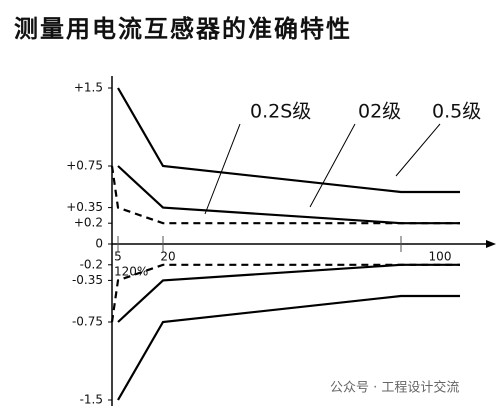 The width and height of the screenshot is (497, 409). Describe the element at coordinates (84, 207) in the screenshot. I see `y-tick-label: +0.35` at that location.